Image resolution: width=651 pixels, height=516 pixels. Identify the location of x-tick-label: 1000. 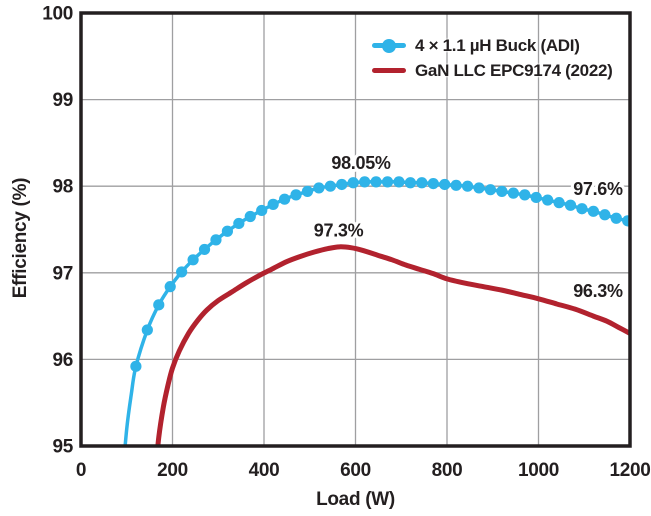
(538, 470).